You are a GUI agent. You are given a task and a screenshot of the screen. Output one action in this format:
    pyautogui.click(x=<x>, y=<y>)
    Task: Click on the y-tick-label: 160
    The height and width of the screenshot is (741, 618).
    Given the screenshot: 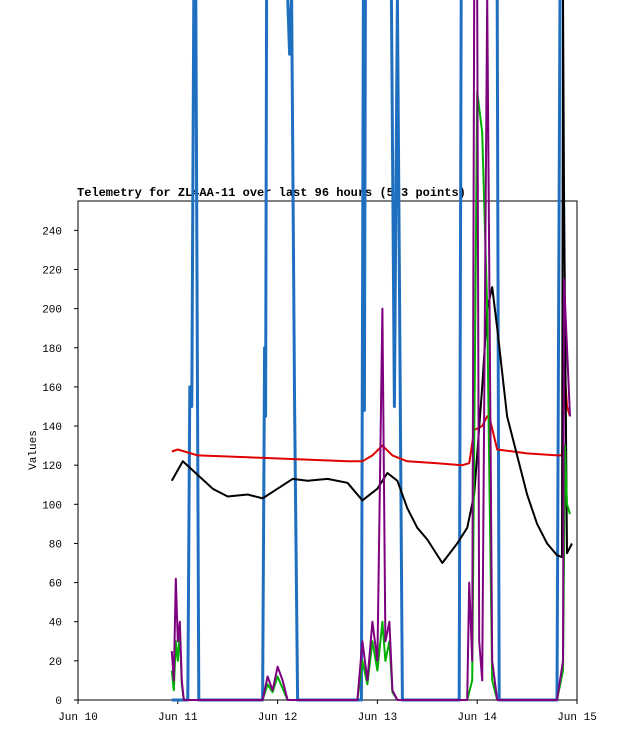 What is the action you would take?
    pyautogui.click(x=52, y=389)
    